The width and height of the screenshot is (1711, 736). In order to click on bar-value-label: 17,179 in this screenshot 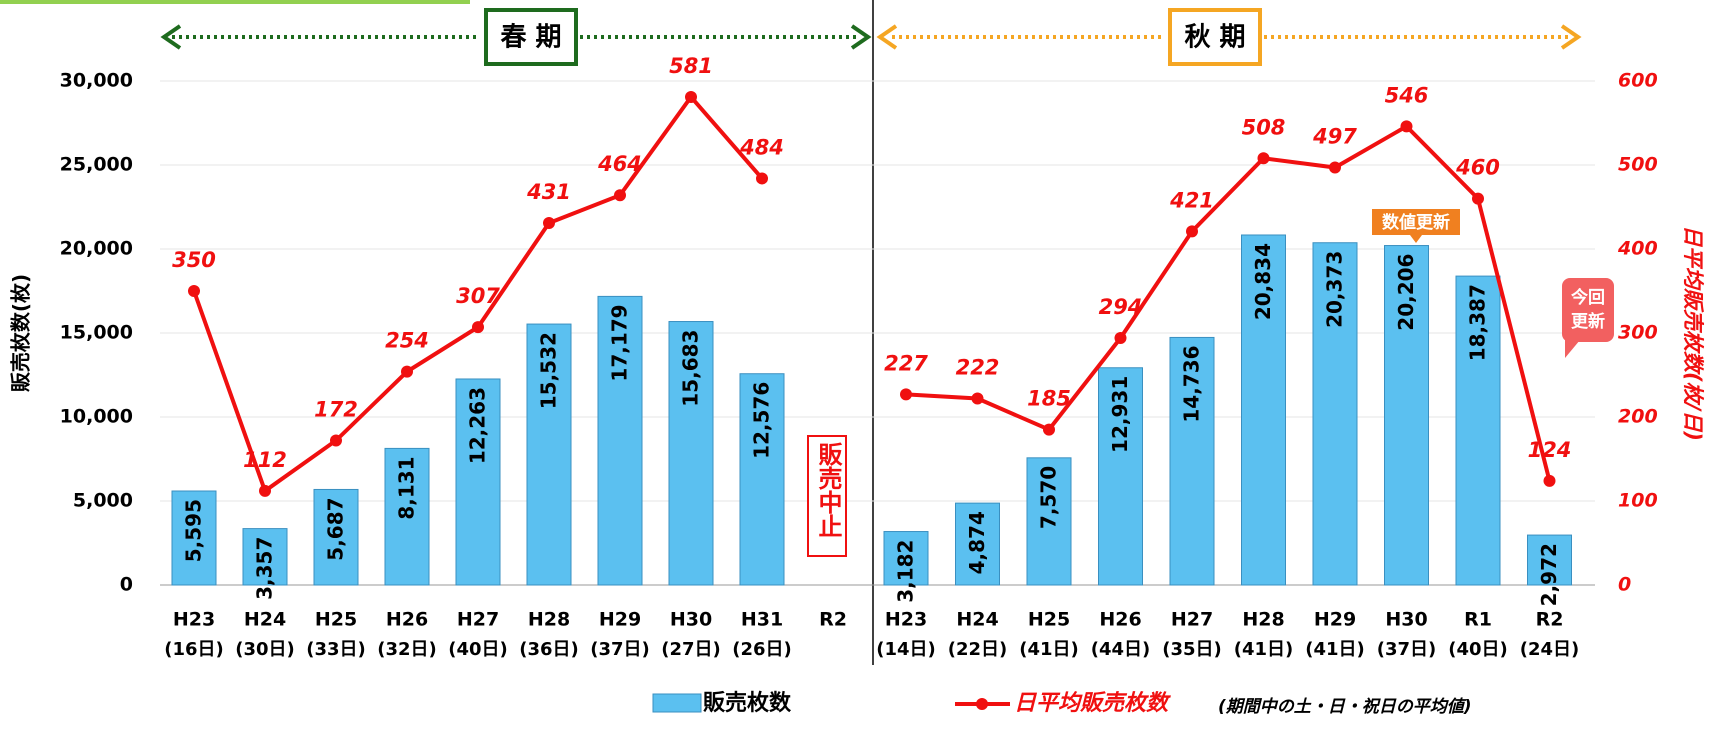, I will do `click(620, 342)`.